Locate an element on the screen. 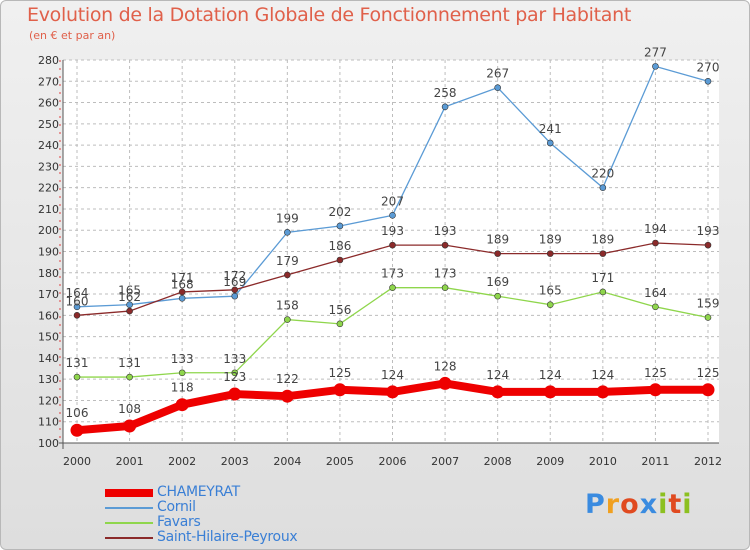 This screenshot has width=750, height=550. x-tick-label: 2004 is located at coordinates (287, 461).